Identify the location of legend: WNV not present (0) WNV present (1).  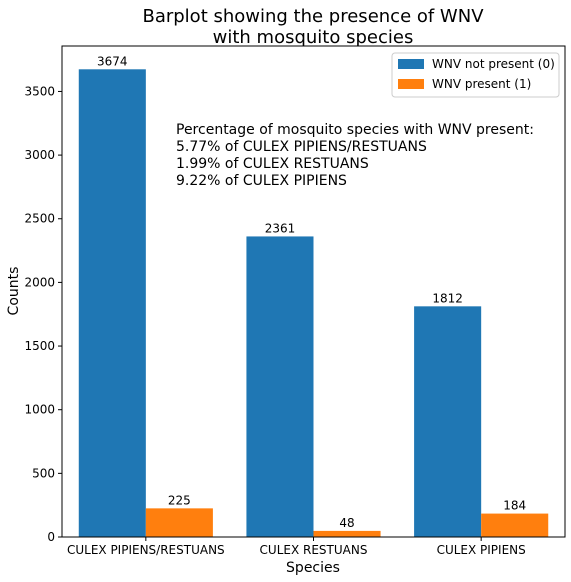
(475, 75).